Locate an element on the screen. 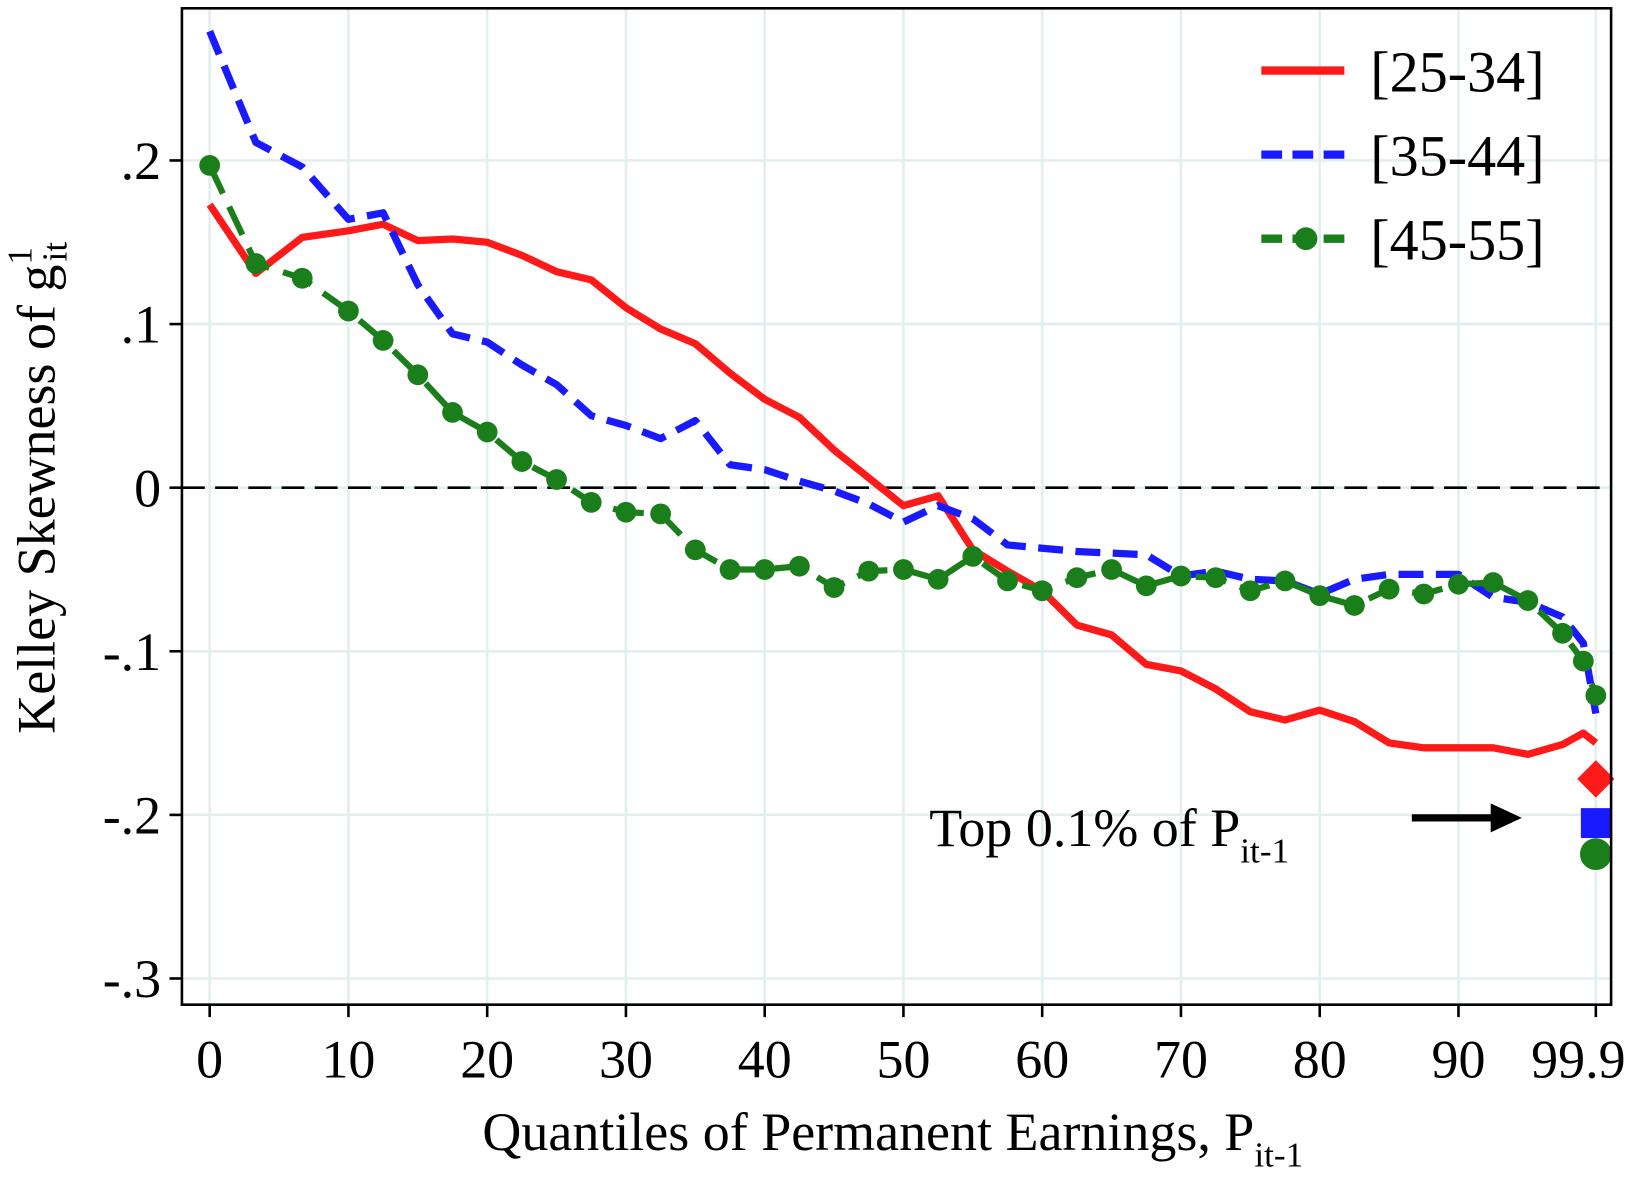 The image size is (1628, 1178). legend-marker is located at coordinates (1306, 239).